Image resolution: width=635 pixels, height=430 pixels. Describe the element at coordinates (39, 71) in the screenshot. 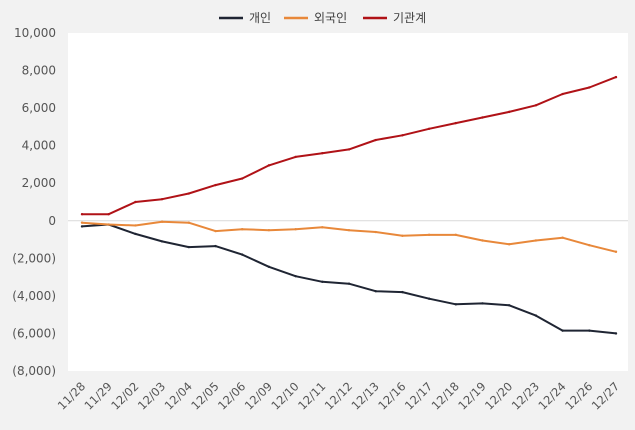

I see `y-tick-label: 8,000` at that location.